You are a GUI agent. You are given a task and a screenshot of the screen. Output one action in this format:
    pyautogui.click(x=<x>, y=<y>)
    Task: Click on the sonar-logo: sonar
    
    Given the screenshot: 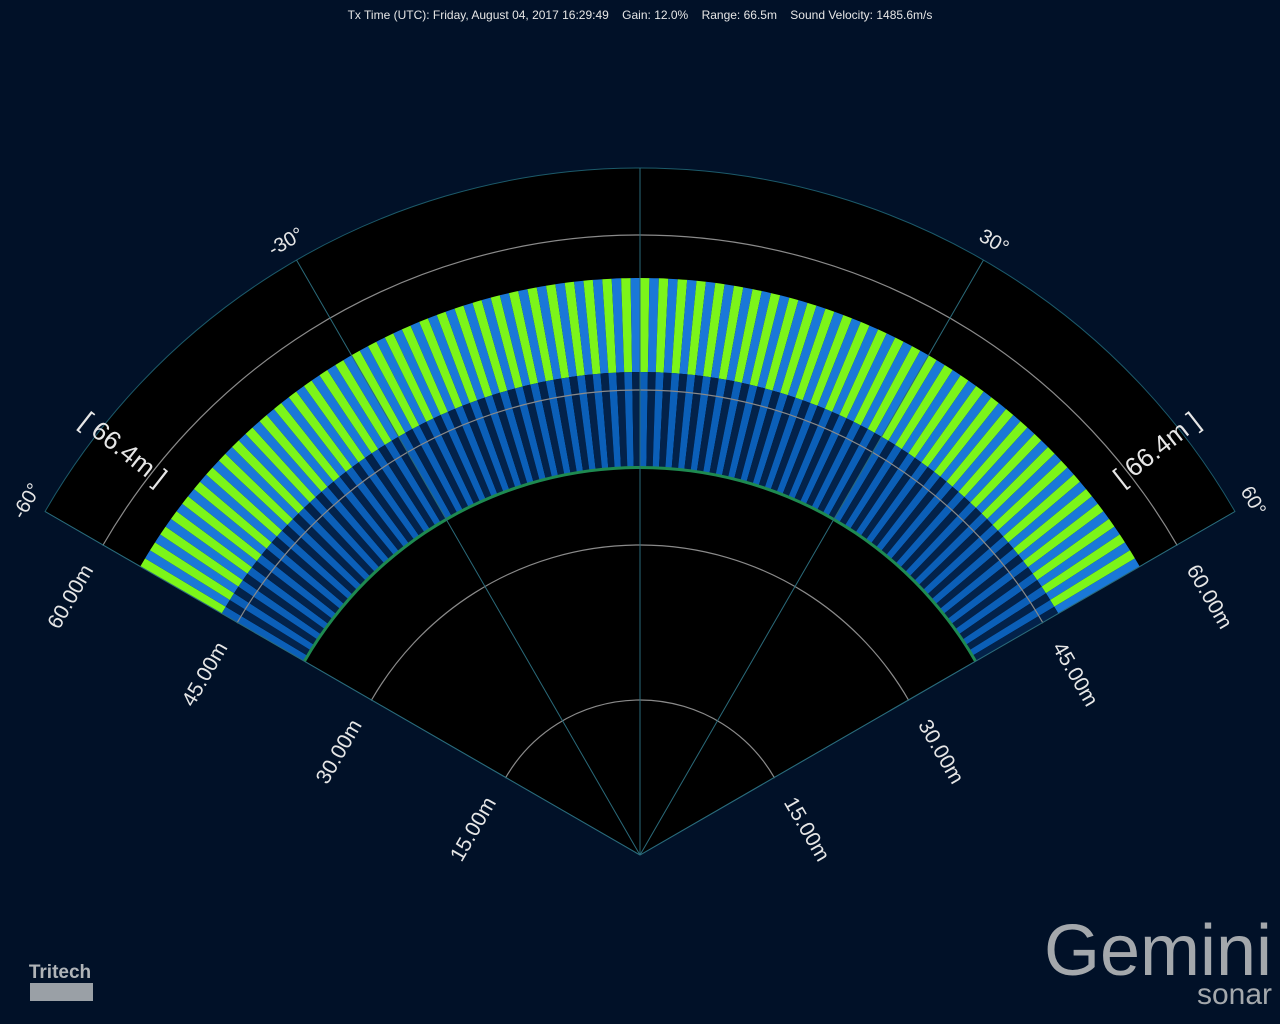 What is the action you would take?
    pyautogui.click(x=1234, y=994)
    